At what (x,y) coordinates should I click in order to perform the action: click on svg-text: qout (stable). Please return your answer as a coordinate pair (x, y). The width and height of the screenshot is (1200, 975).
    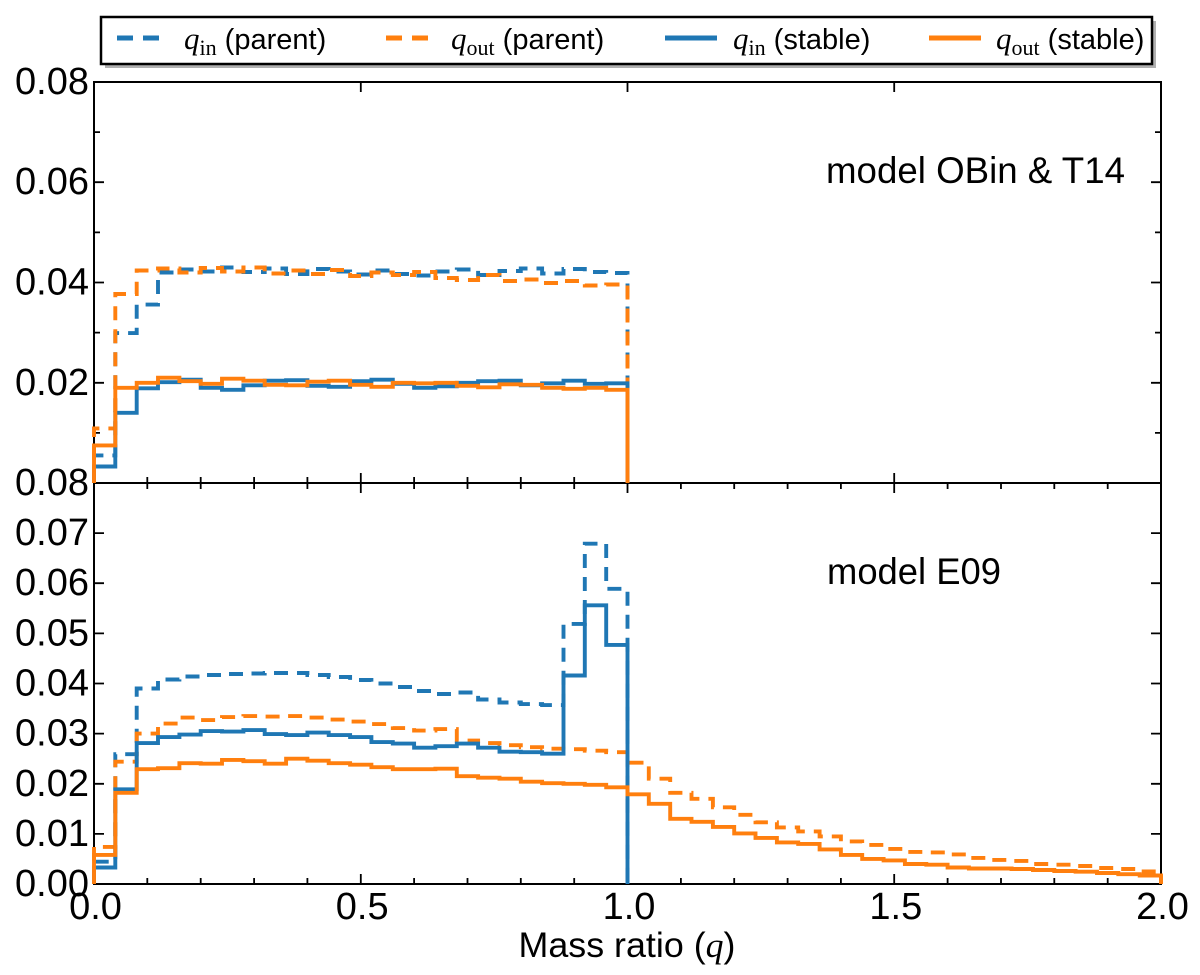
    Looking at the image, I should click on (1070, 40).